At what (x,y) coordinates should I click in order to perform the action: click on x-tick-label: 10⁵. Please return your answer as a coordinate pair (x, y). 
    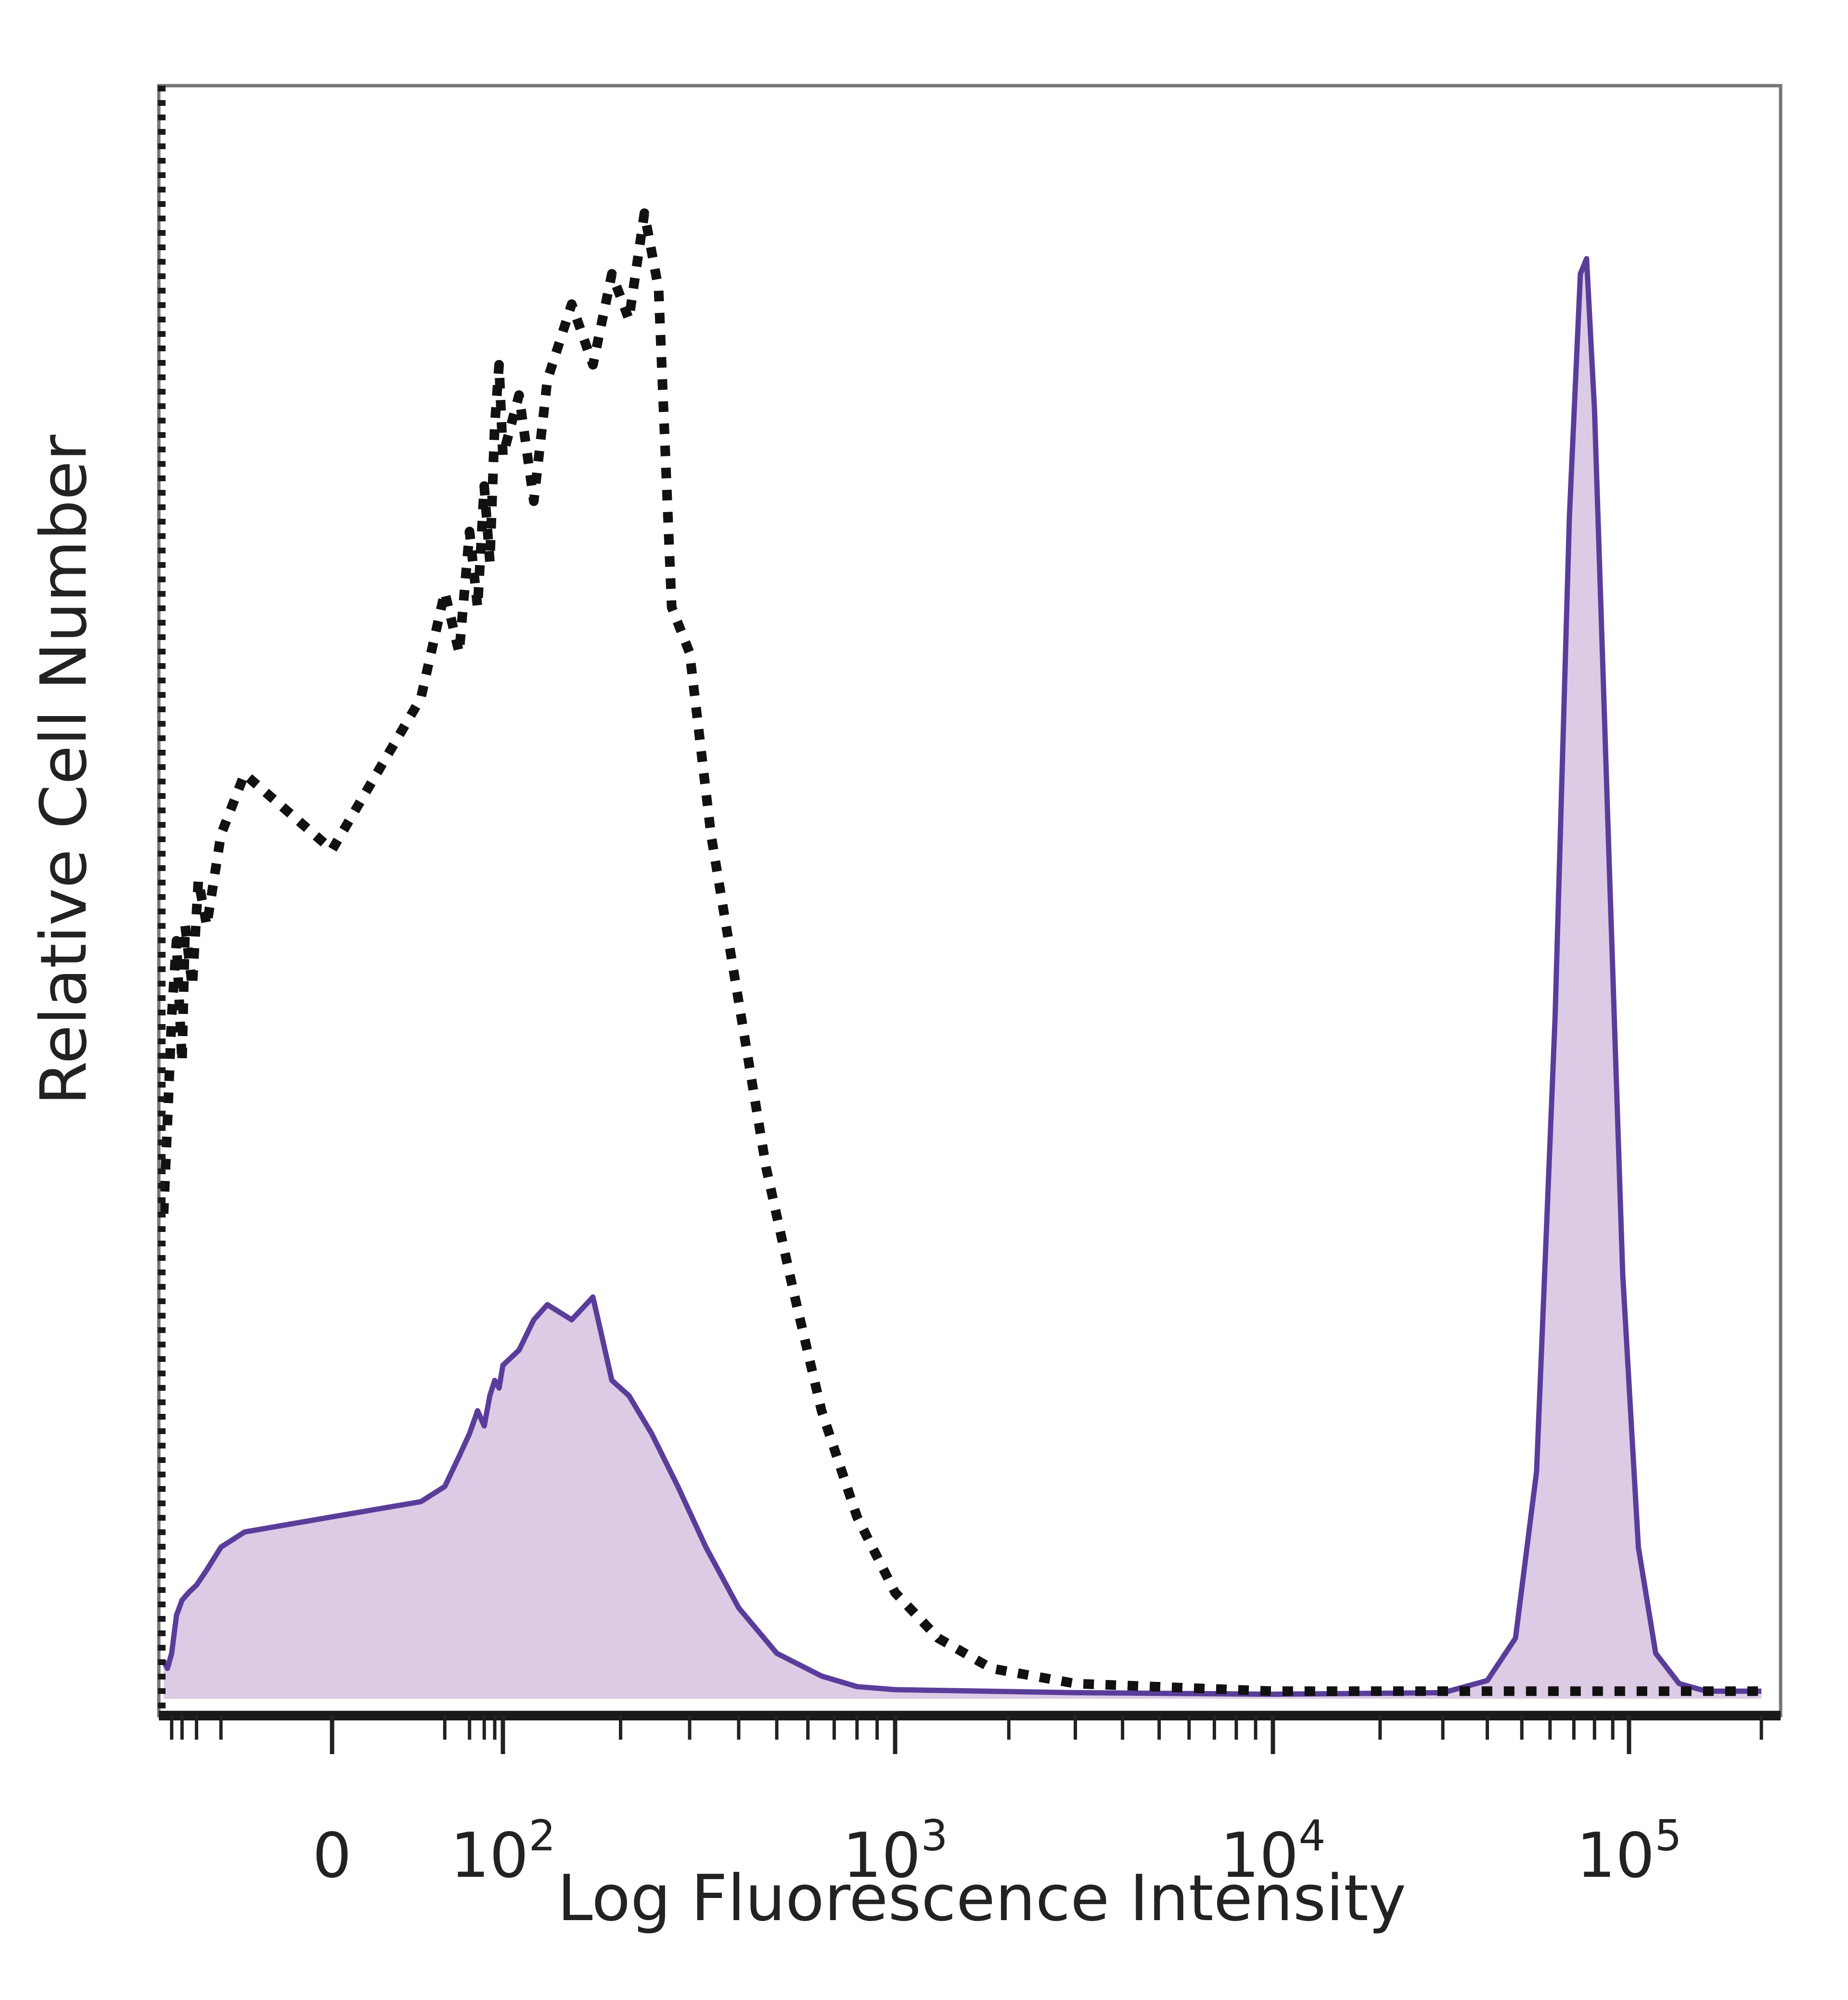
    Looking at the image, I should click on (1629, 1851).